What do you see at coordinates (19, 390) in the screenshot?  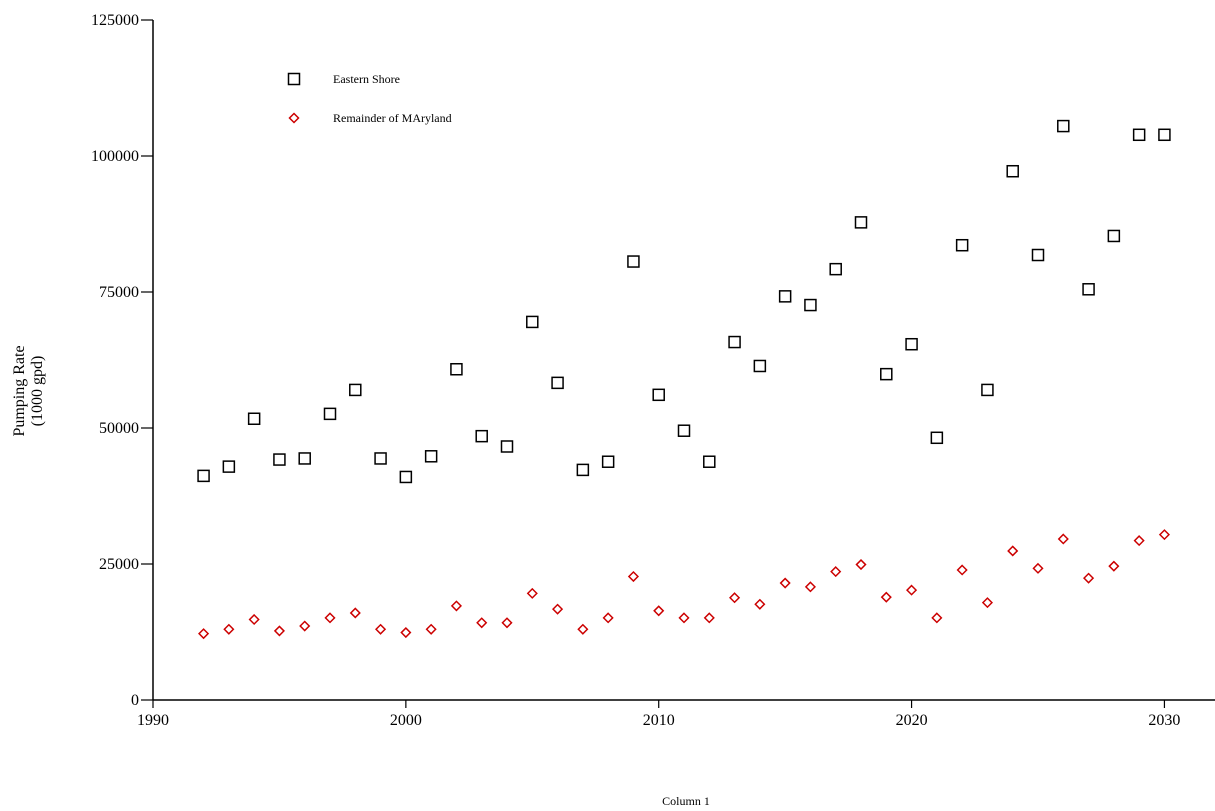 I see `y-axis-title-line-1: Pumping Rate` at bounding box center [19, 390].